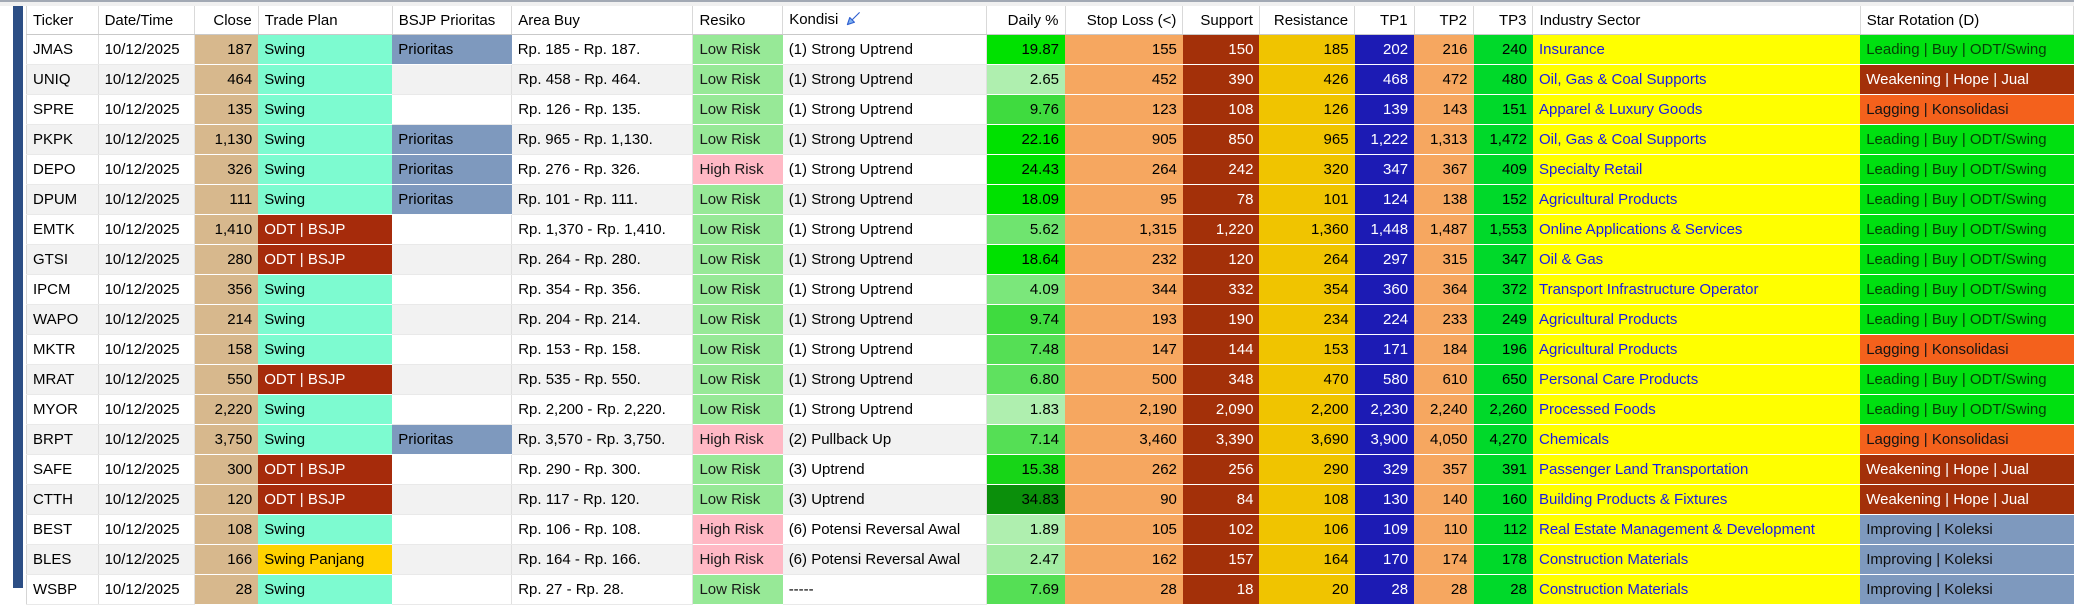  Describe the element at coordinates (1696, 349) in the screenshot. I see `cell-sector-mktr: Agricultural Products` at that location.